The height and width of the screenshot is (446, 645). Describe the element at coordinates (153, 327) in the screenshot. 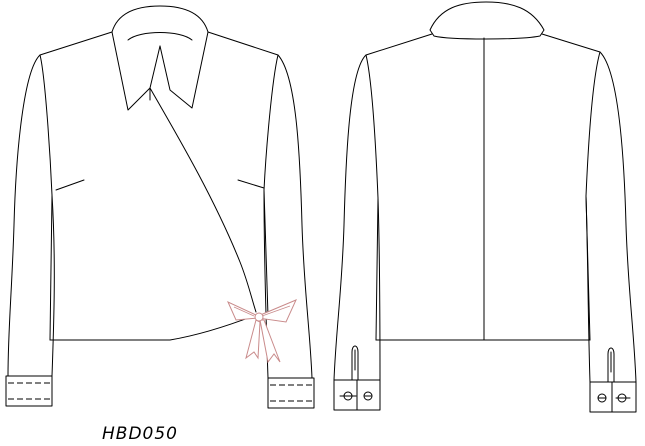

I see `front-hem` at that location.